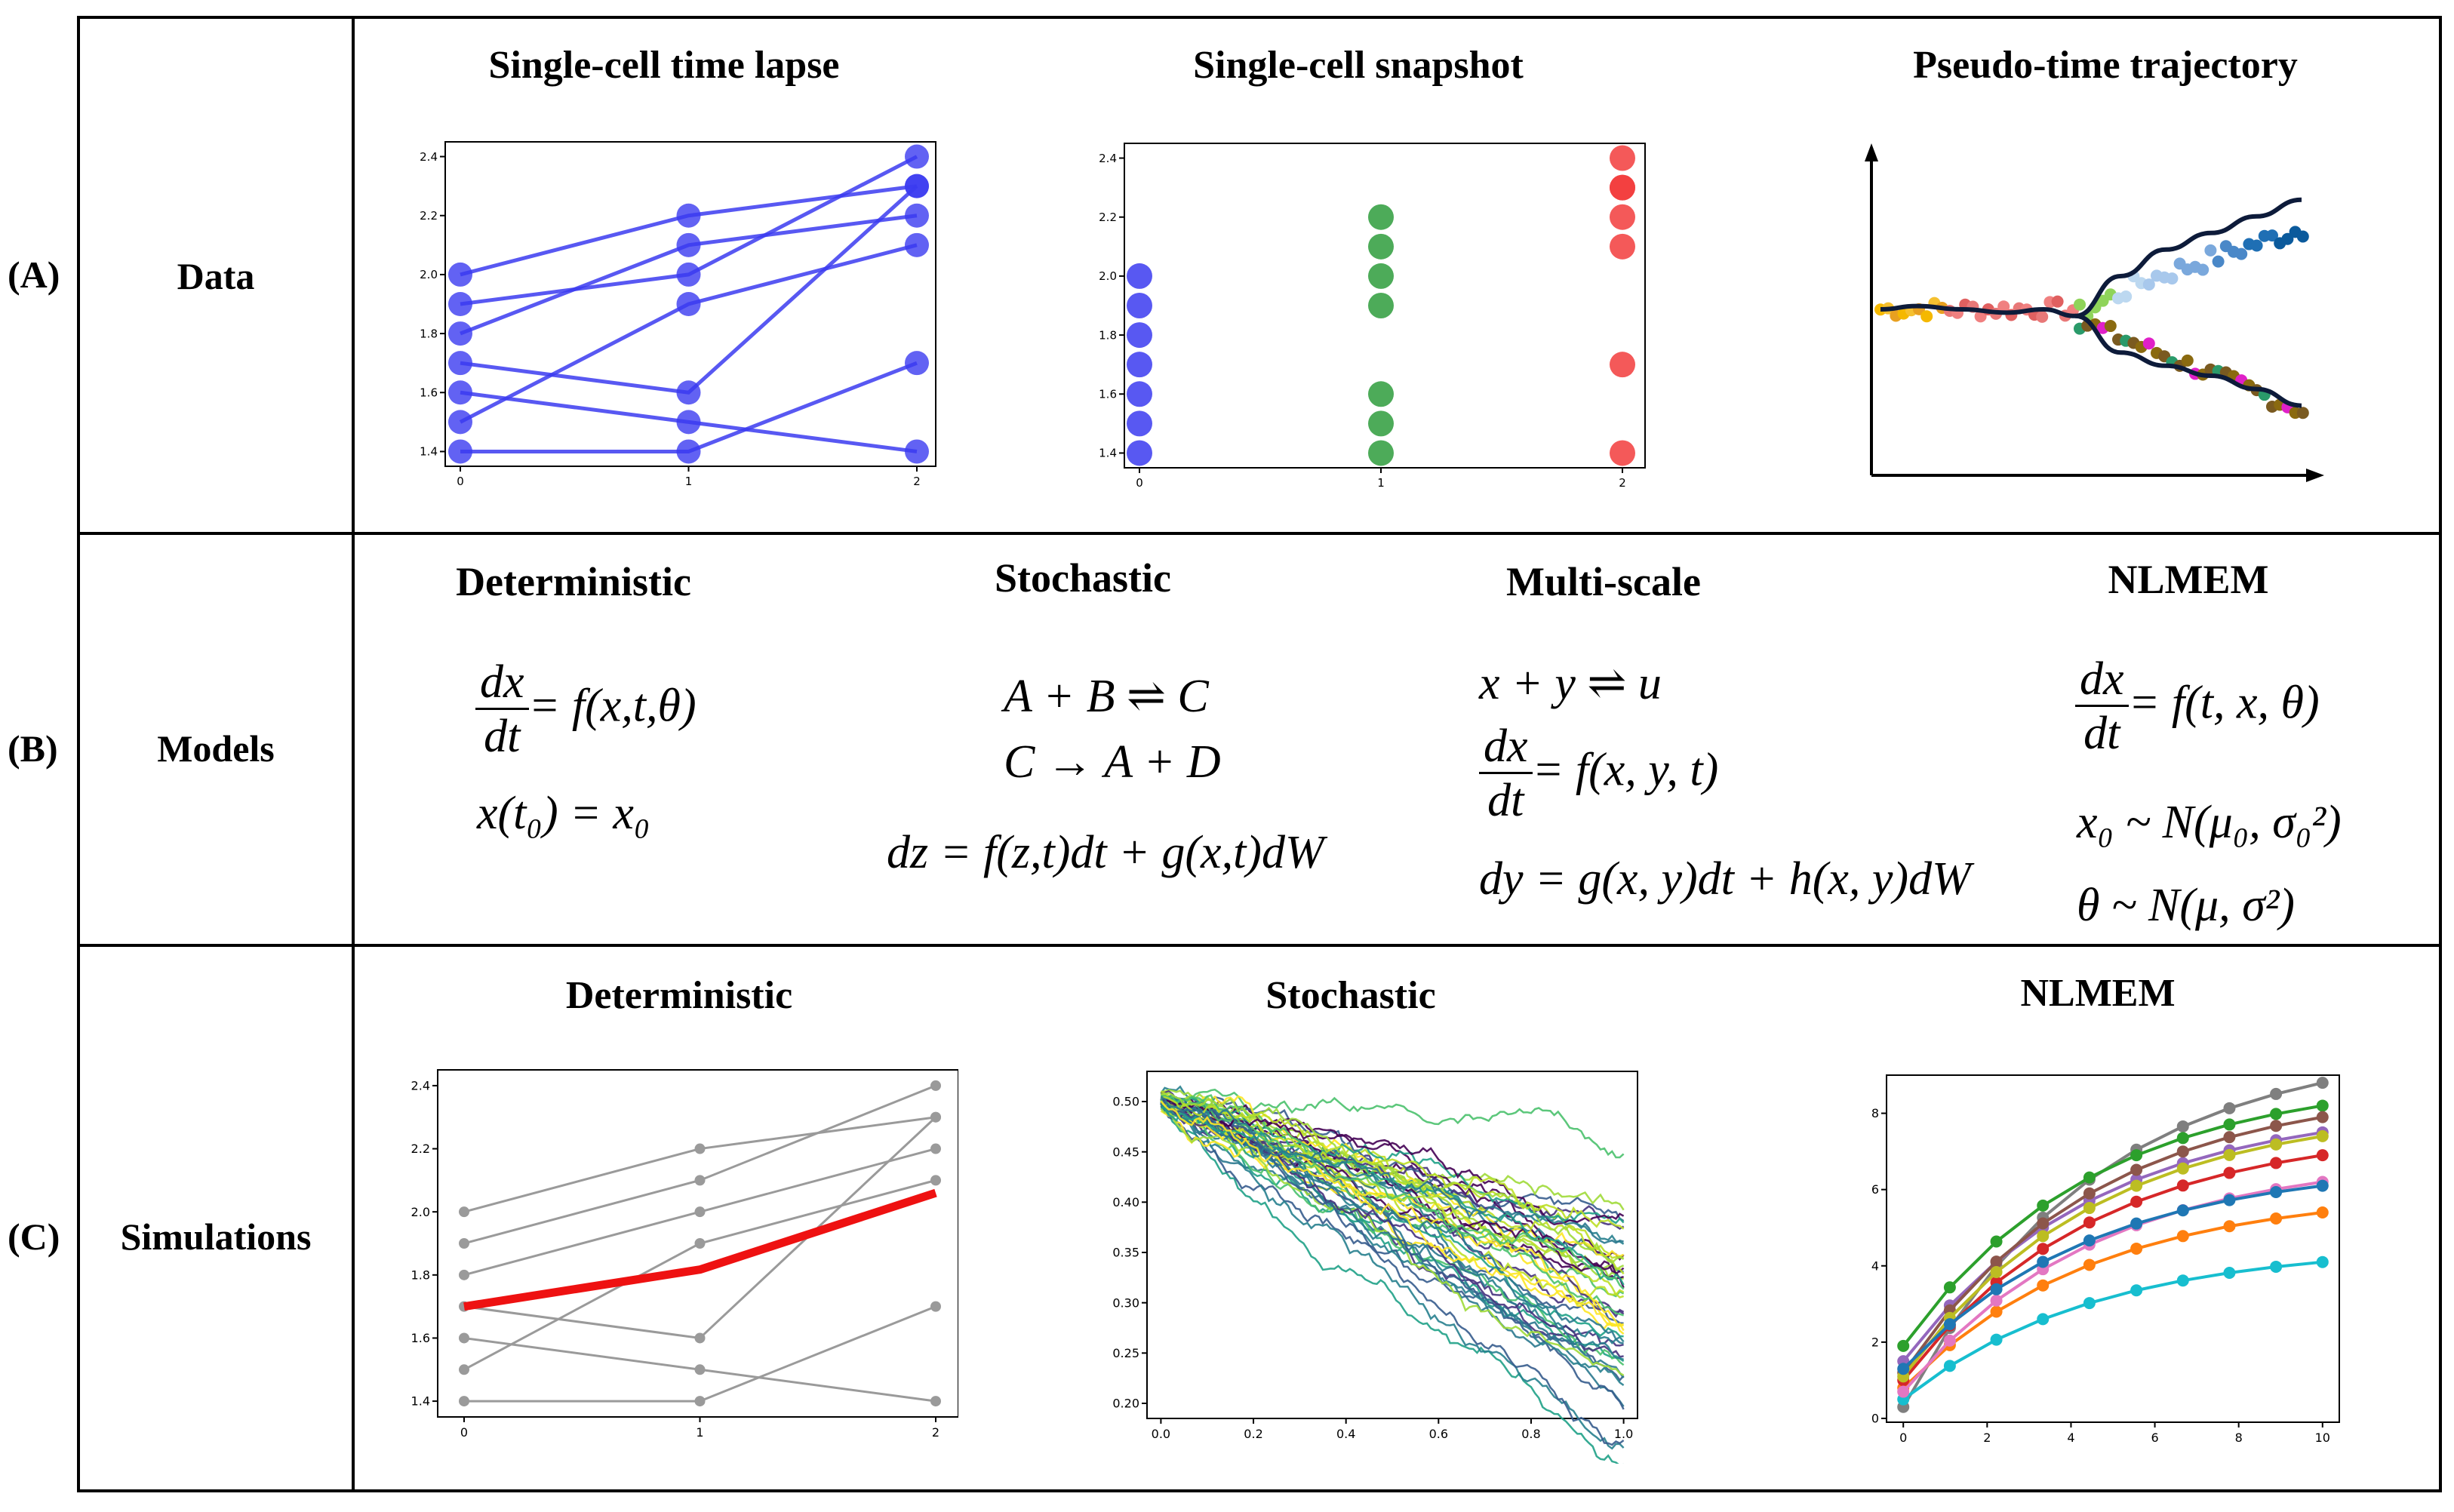 The image size is (2454, 1512). I want to click on x-tick-label: 0.2, so click(1253, 1434).